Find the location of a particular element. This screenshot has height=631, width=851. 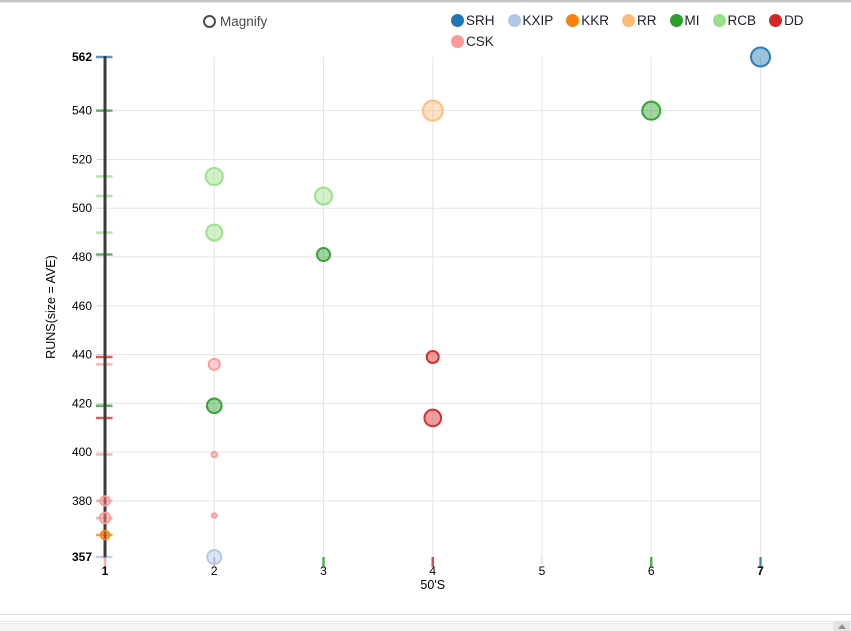

x-tick-label: 7 is located at coordinates (760, 571).